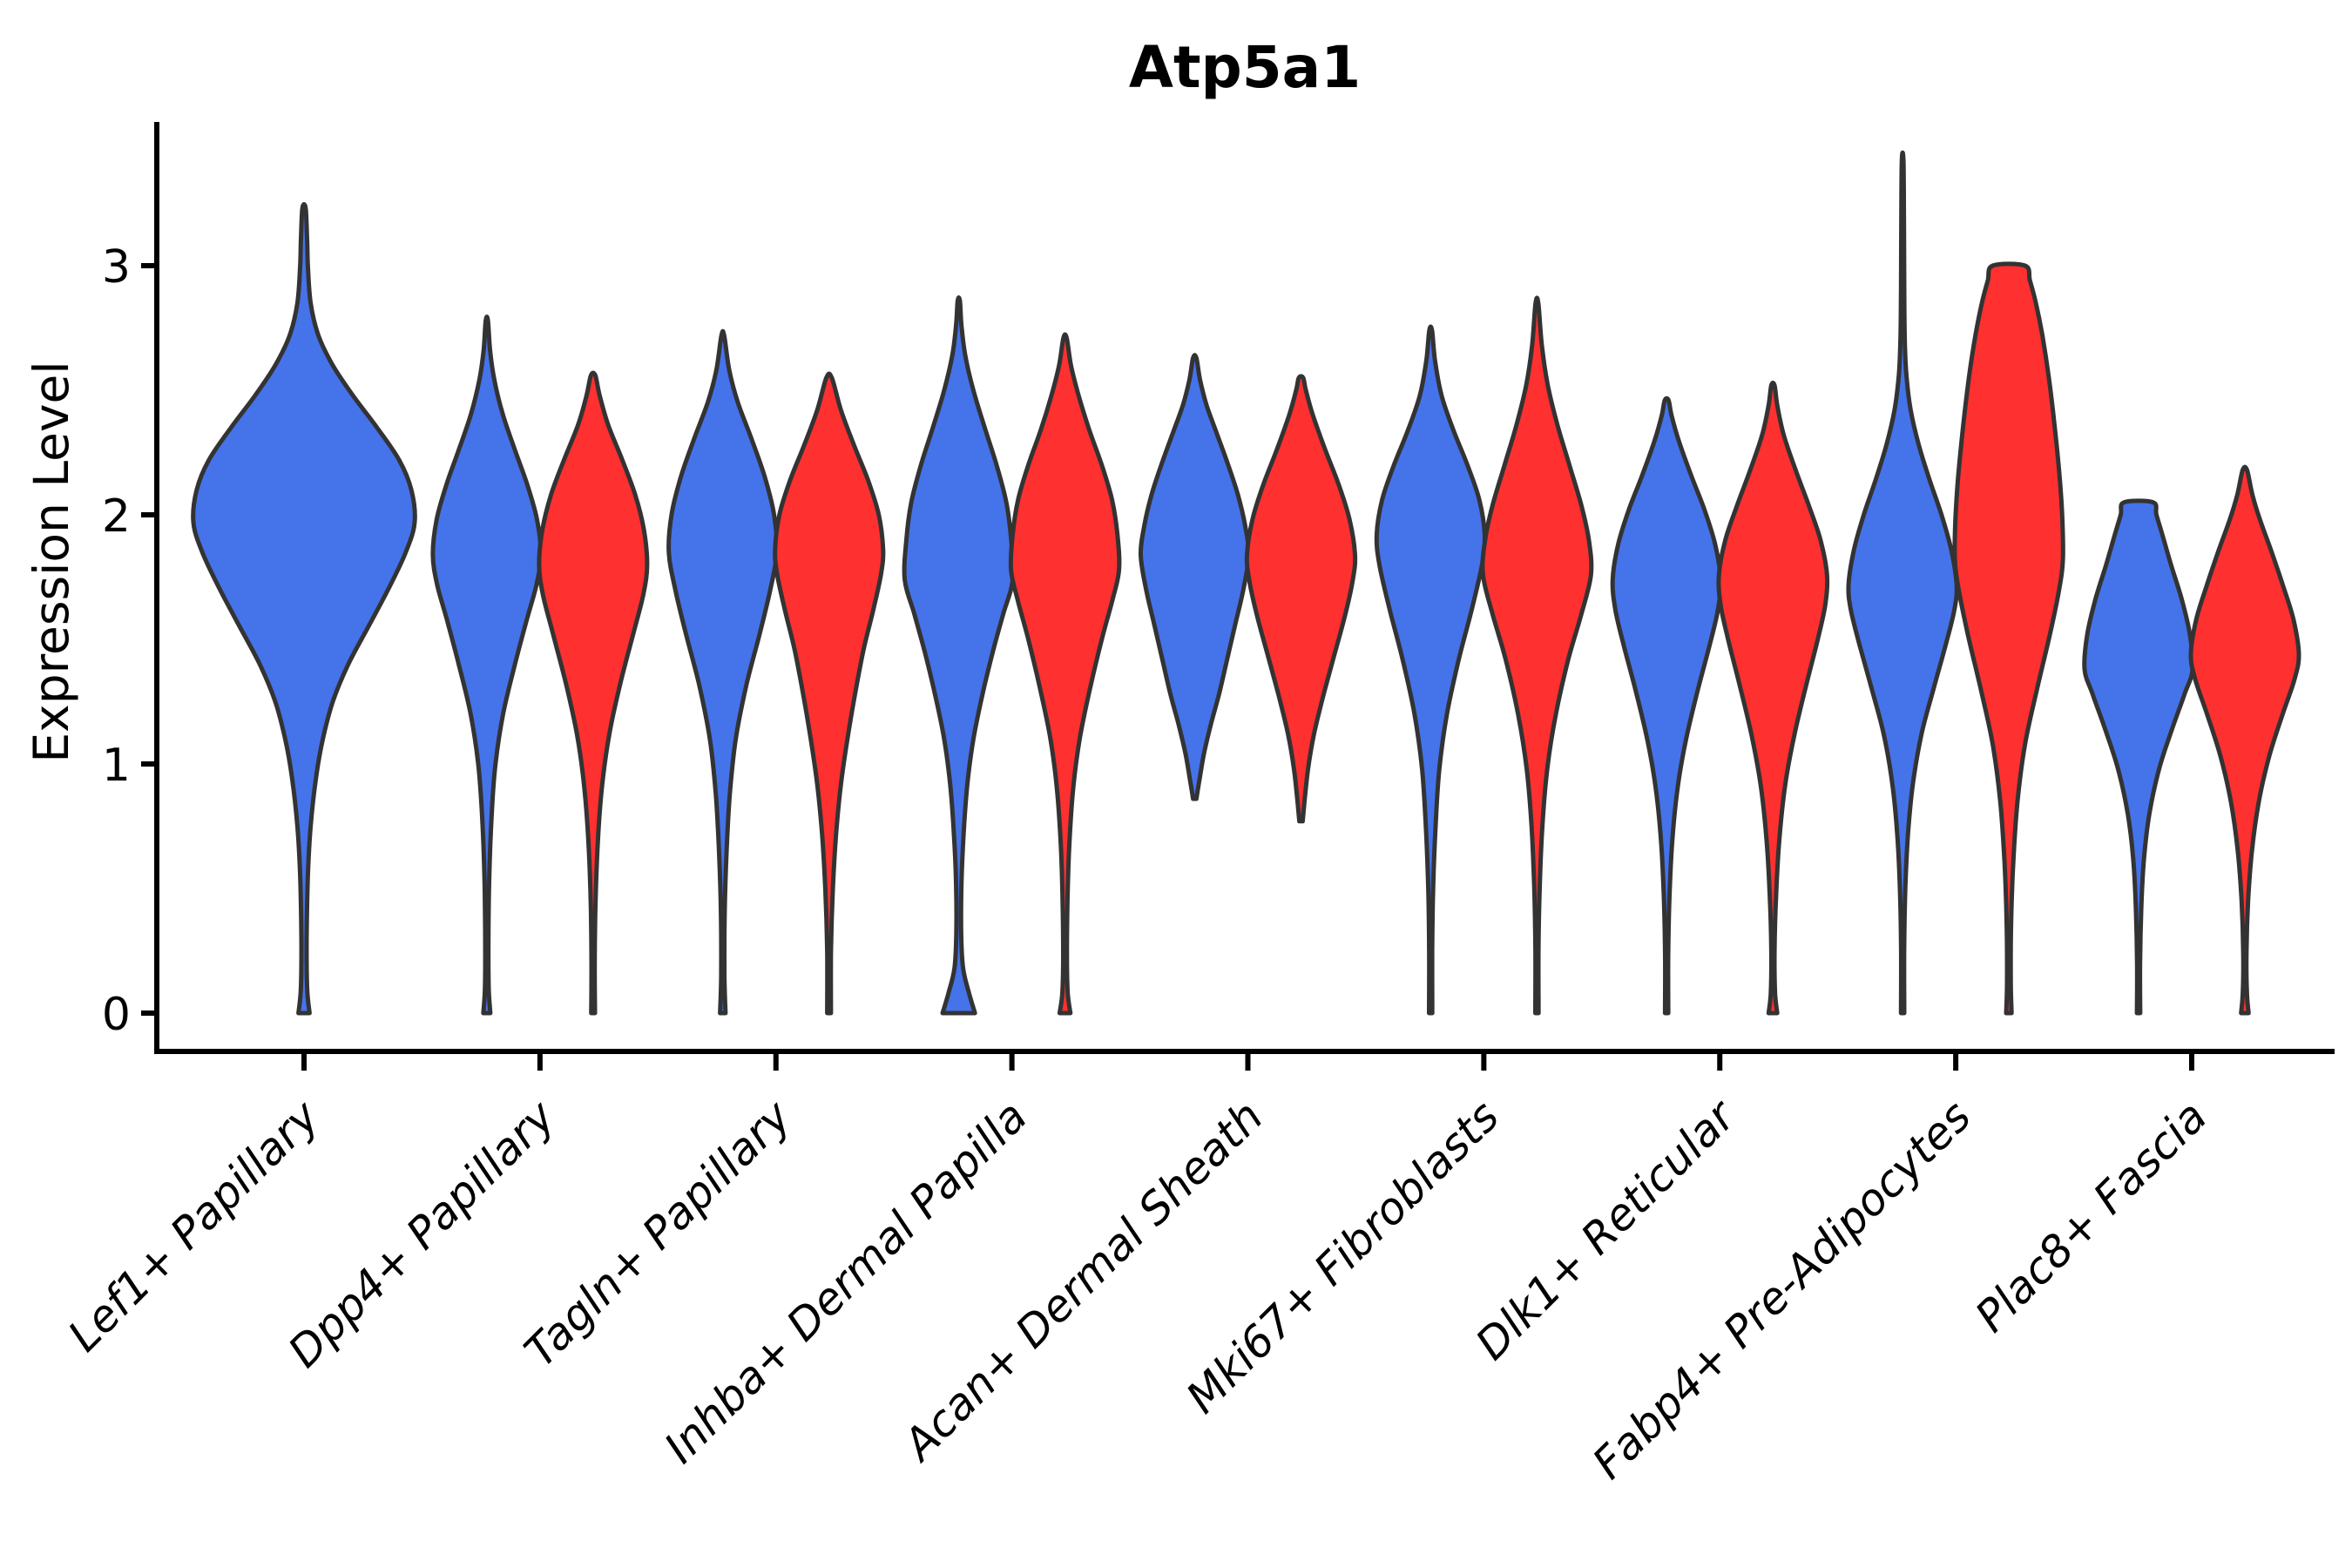 Image resolution: width=2352 pixels, height=1568 pixels. Describe the element at coordinates (116, 267) in the screenshot. I see `y-tick-label-3: 3` at that location.